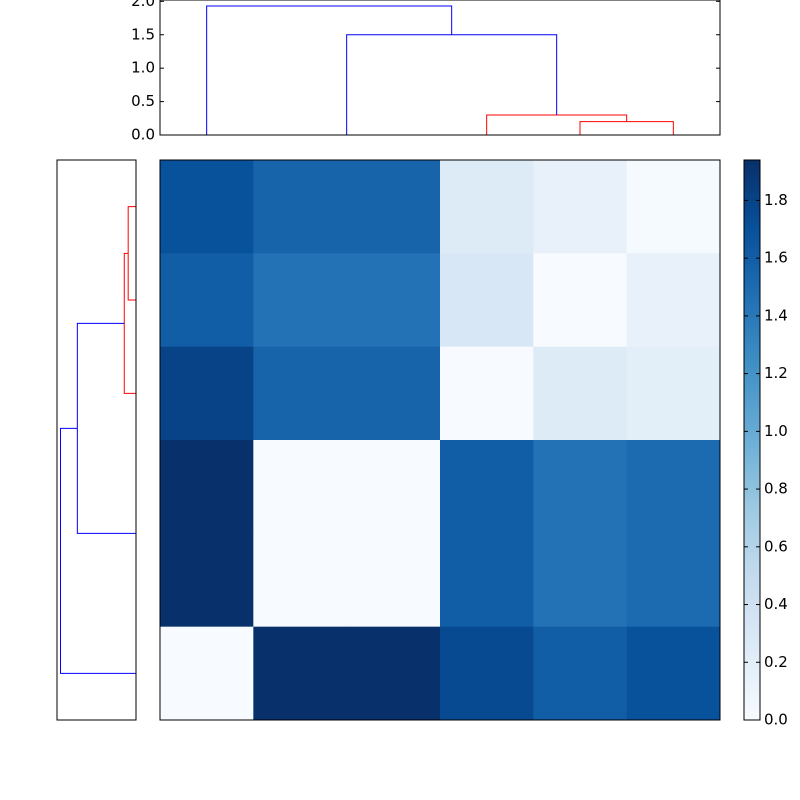 The image size is (800, 800). Describe the element at coordinates (143, 135) in the screenshot. I see `y-tick-label: 0.0` at that location.